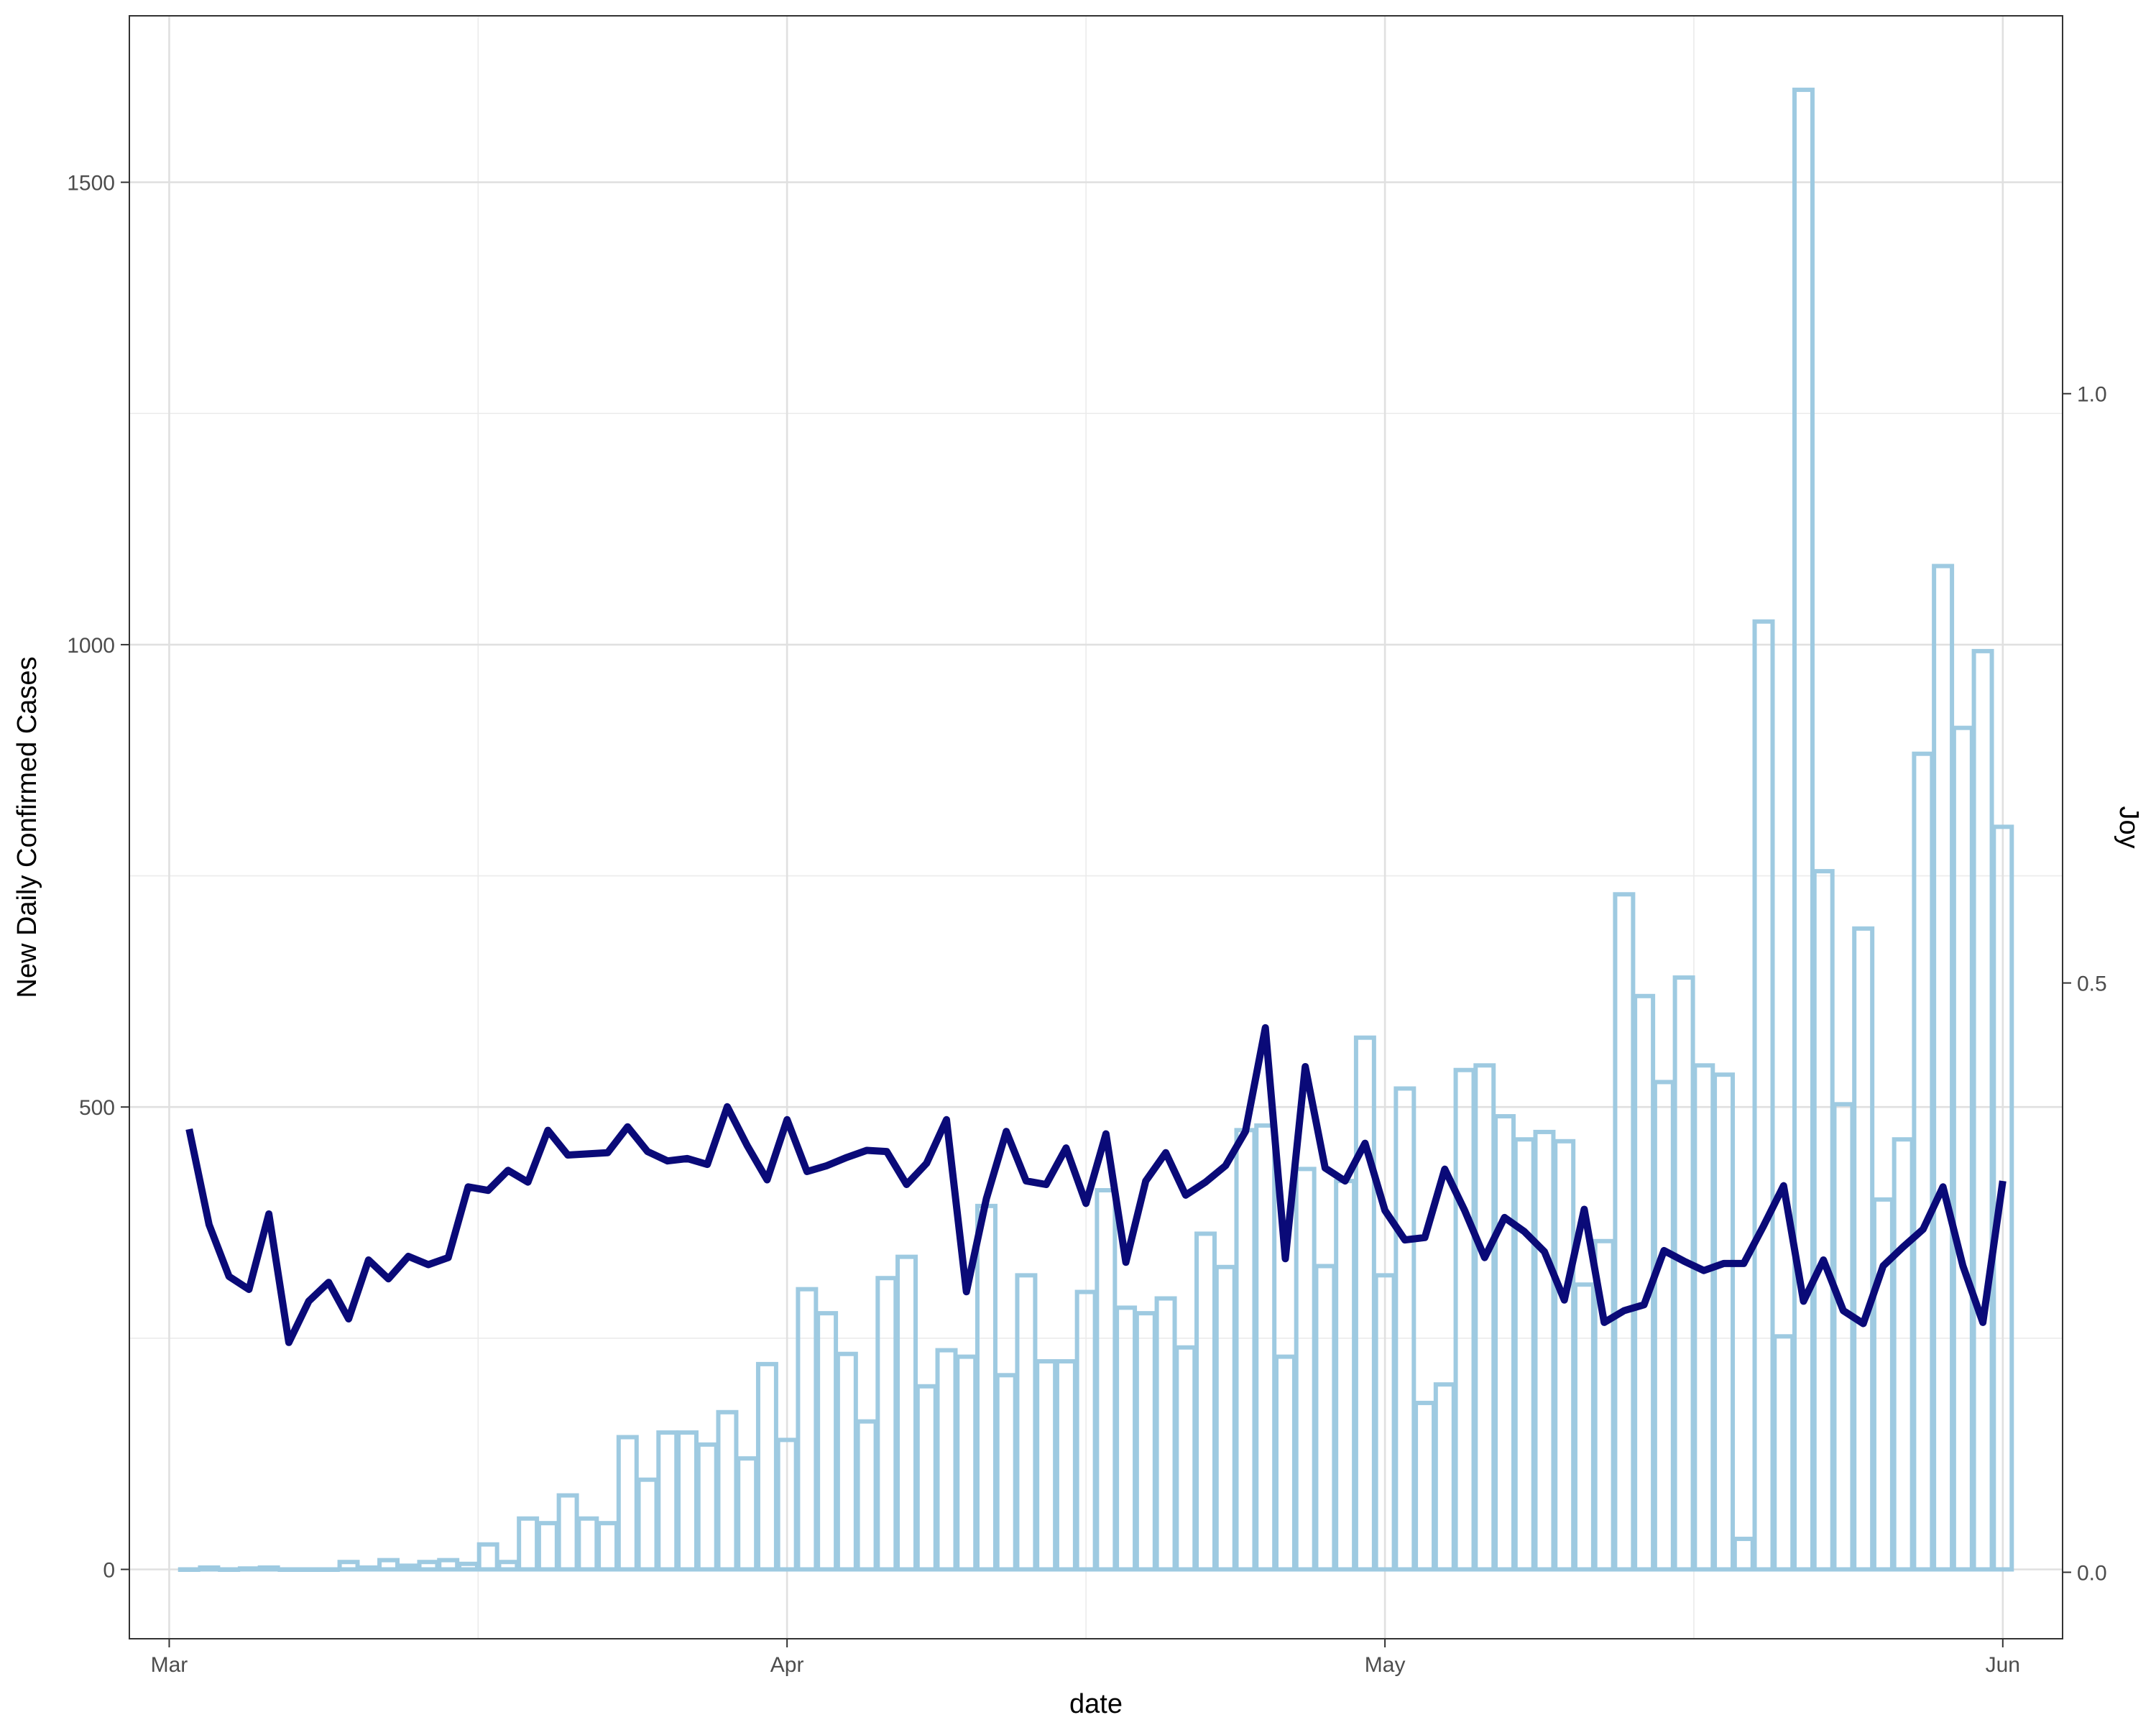 The width and height of the screenshot is (2156, 1725). What do you see at coordinates (787, 1665) in the screenshot?
I see `x-tick-label: Apr` at bounding box center [787, 1665].